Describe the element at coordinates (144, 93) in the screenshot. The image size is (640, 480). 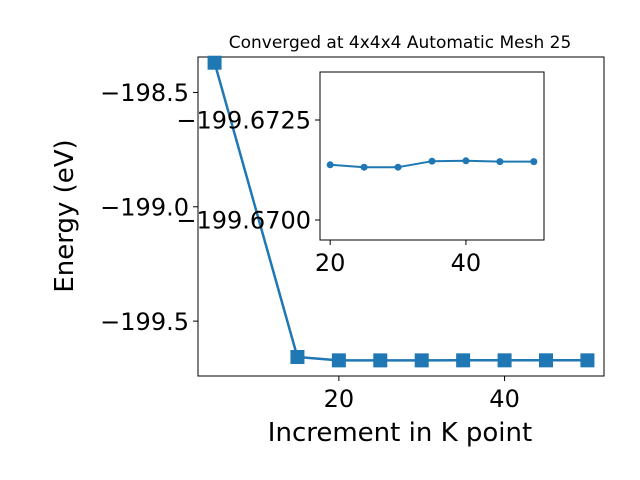
I see `y-tick-label: −198.5` at that location.